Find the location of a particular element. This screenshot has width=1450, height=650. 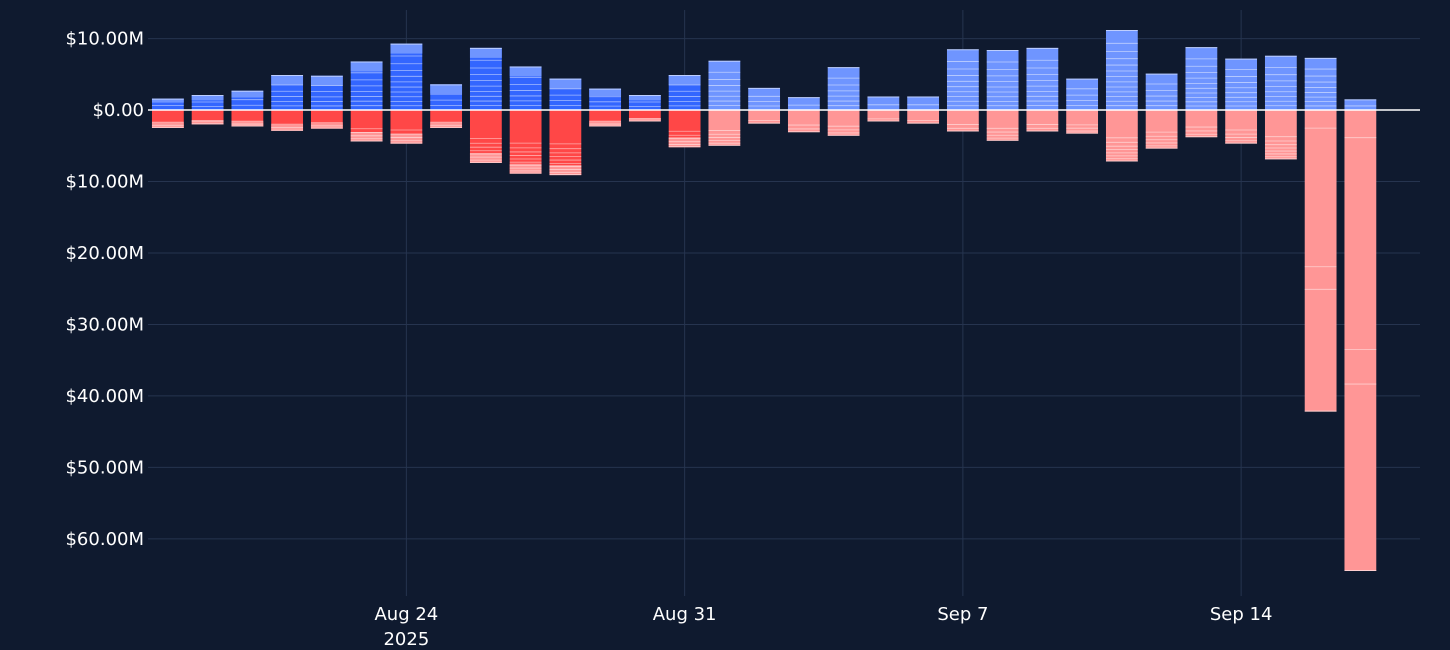

x-tick-label: Sep 14 is located at coordinates (1241, 614).